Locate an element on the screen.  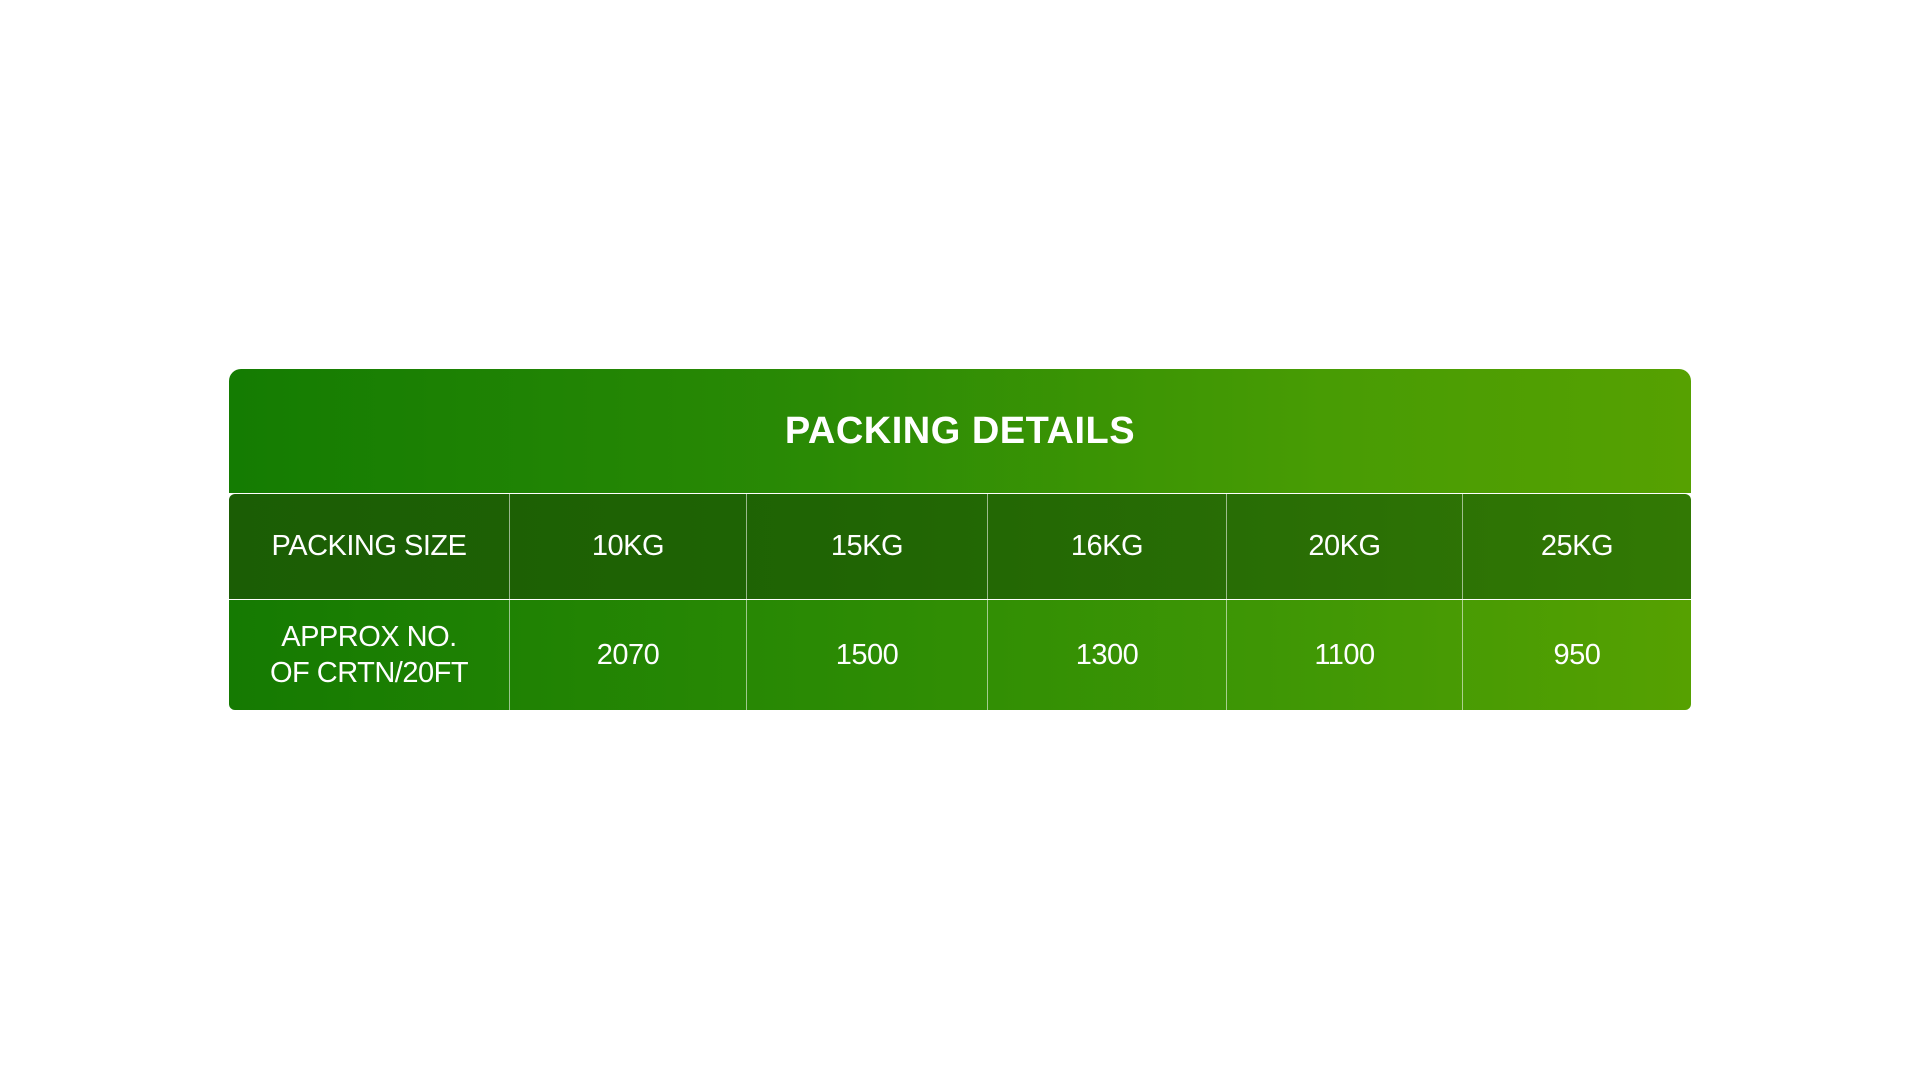
value-cell: 1300 is located at coordinates (1106, 655).